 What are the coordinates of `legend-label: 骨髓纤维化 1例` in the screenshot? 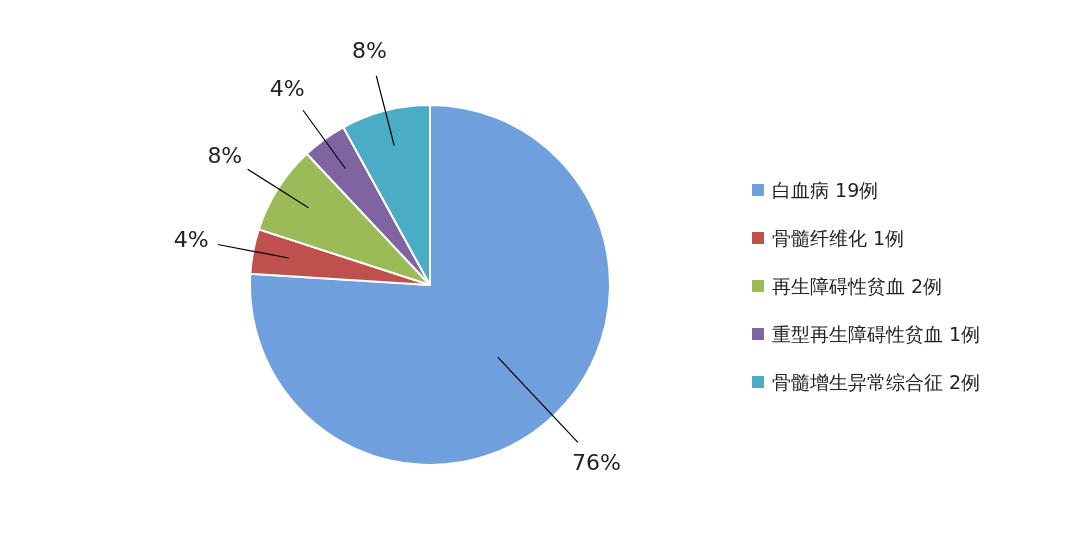 It's located at (838, 238).